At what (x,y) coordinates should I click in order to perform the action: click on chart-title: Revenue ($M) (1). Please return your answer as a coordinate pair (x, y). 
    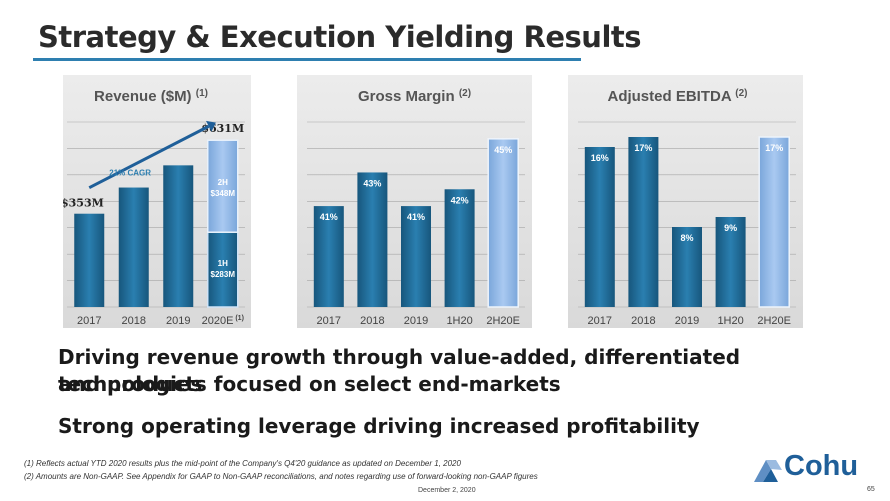
    Looking at the image, I should click on (151, 97).